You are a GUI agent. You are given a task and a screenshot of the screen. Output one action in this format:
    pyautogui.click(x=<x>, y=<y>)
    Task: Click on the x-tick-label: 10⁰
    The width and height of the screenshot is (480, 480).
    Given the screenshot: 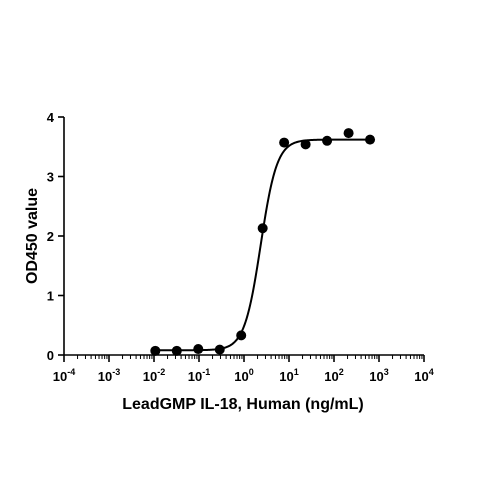 What is the action you would take?
    pyautogui.click(x=243, y=375)
    